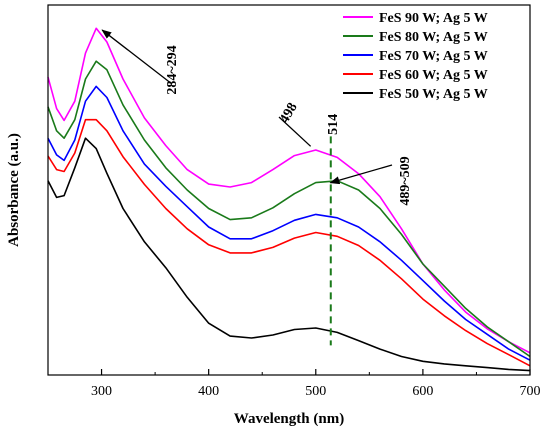  Describe the element at coordinates (405, 180) in the screenshot. I see `annotation-label-3: 489~509` at that location.